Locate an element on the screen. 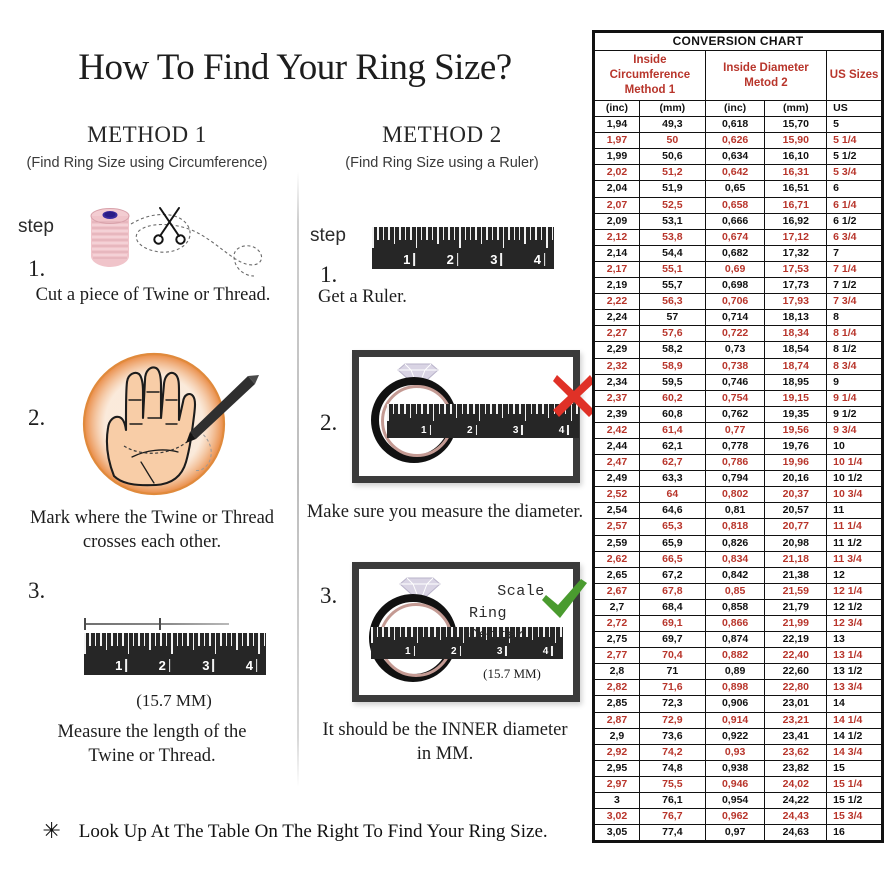  table-cell: 65,3 is located at coordinates (672, 527).